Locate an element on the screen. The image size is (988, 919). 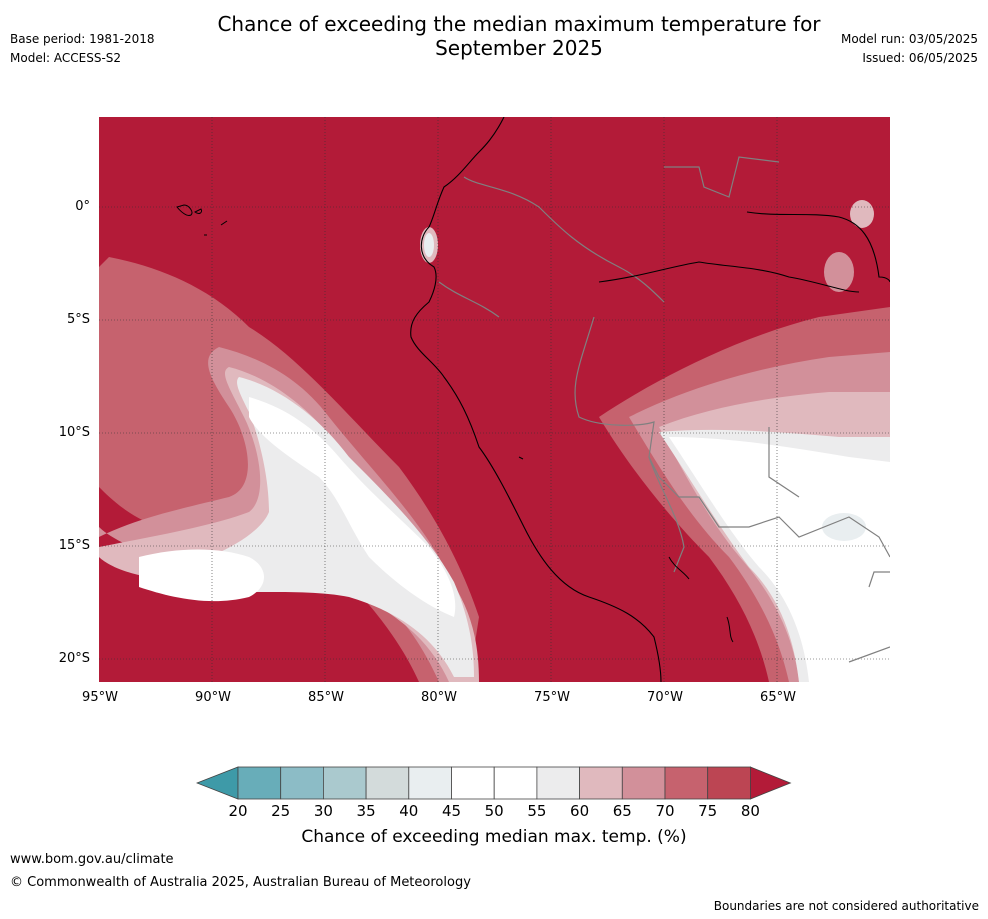
colorbar-tick-label: 30 is located at coordinates (323, 811).